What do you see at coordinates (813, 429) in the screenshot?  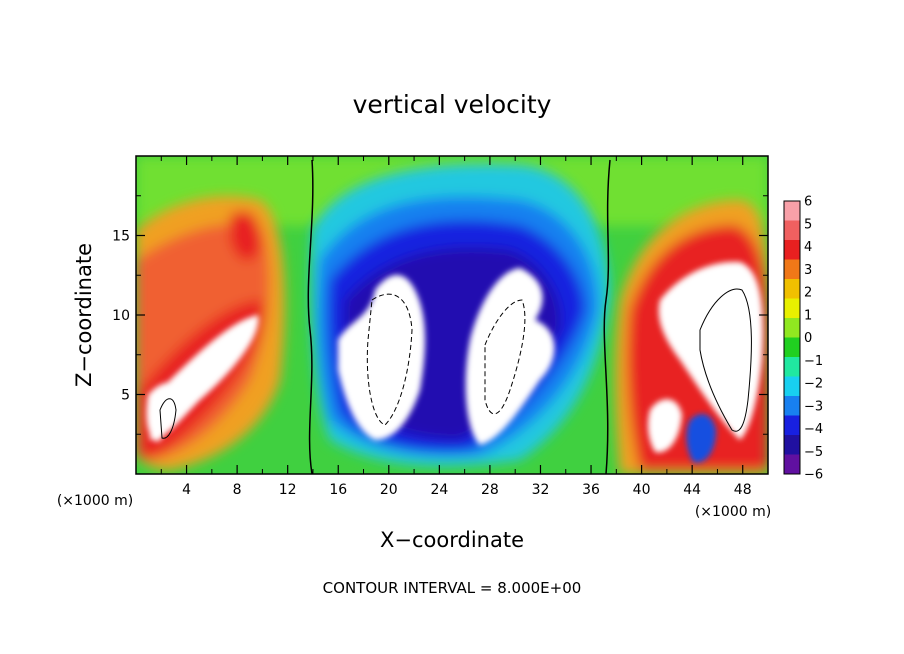 I see `colorbar-label: −4` at bounding box center [813, 429].